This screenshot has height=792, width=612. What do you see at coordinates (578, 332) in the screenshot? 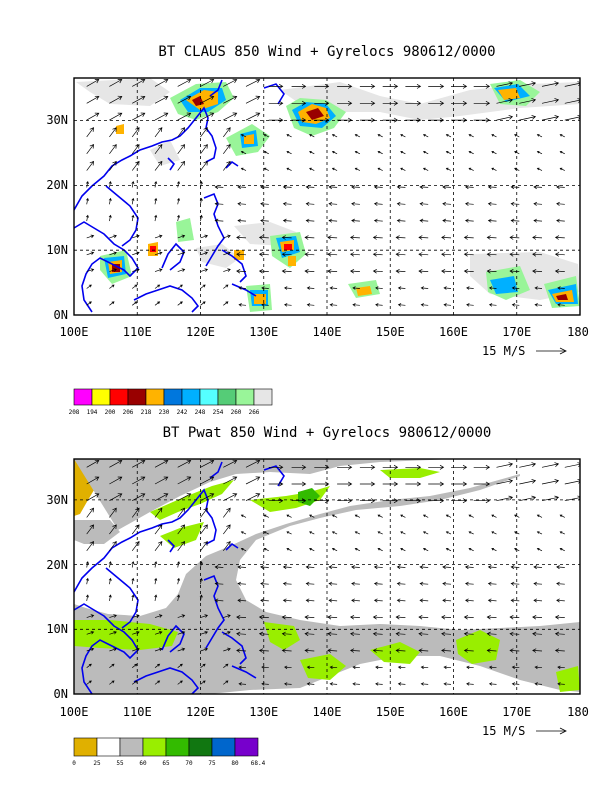
I see `x-tick-label: 180` at bounding box center [578, 332].